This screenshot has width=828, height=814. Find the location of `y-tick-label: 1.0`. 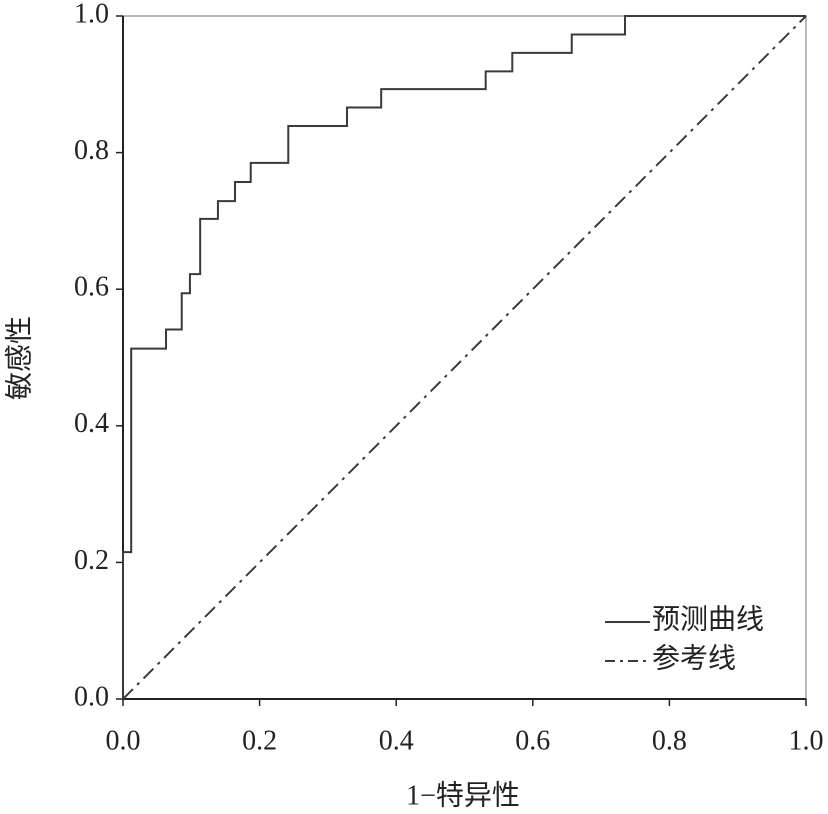

y-tick-label: 1.0 is located at coordinates (91, 14).